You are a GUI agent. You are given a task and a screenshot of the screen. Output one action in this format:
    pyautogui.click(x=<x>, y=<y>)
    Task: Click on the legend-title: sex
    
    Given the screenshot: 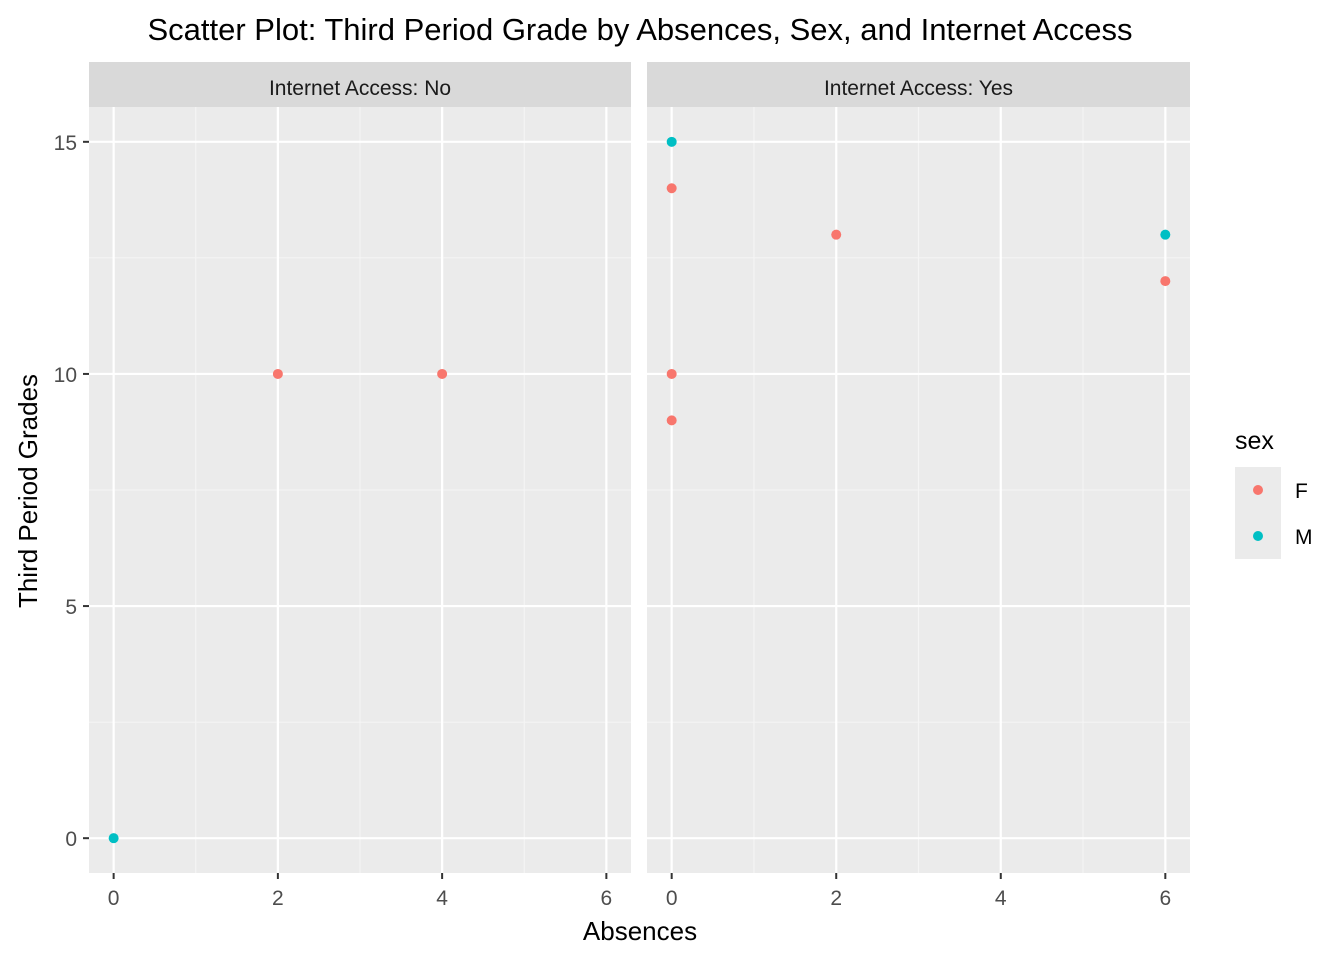 What is the action you would take?
    pyautogui.click(x=1254, y=441)
    